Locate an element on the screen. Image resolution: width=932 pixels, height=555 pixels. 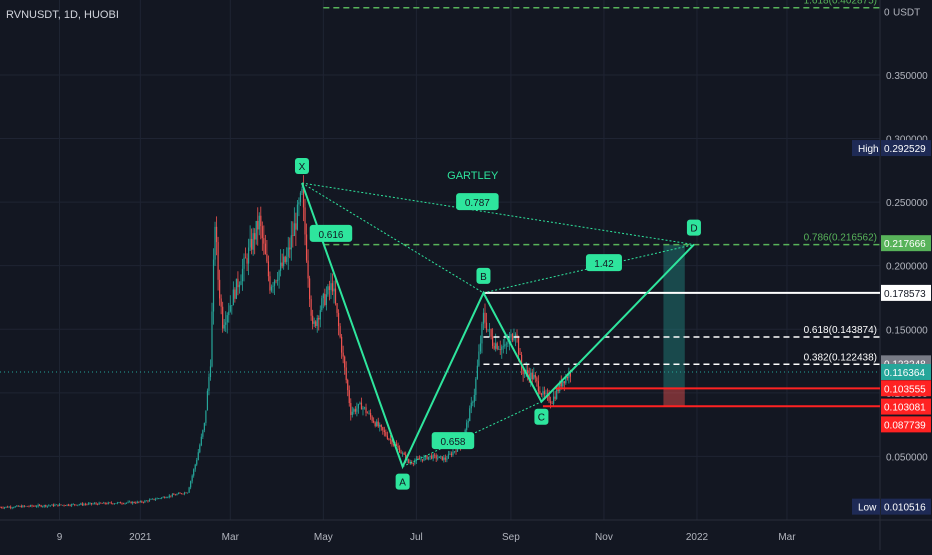
x-tick-label: 2022 is located at coordinates (697, 537).